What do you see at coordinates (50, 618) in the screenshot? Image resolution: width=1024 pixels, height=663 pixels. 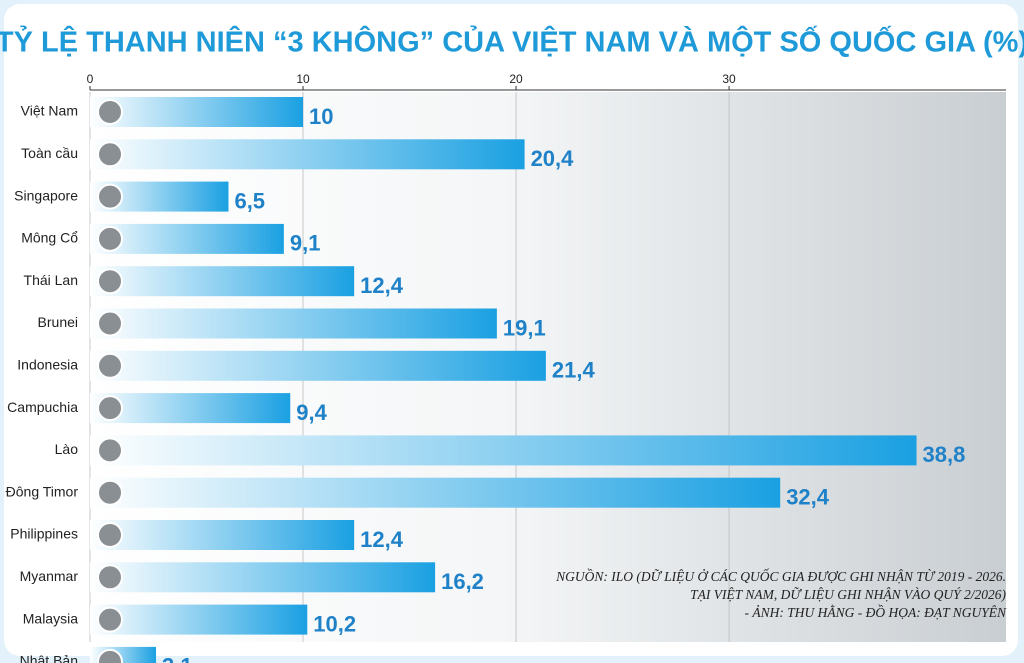 I see `category-label: Malaysia` at bounding box center [50, 618].